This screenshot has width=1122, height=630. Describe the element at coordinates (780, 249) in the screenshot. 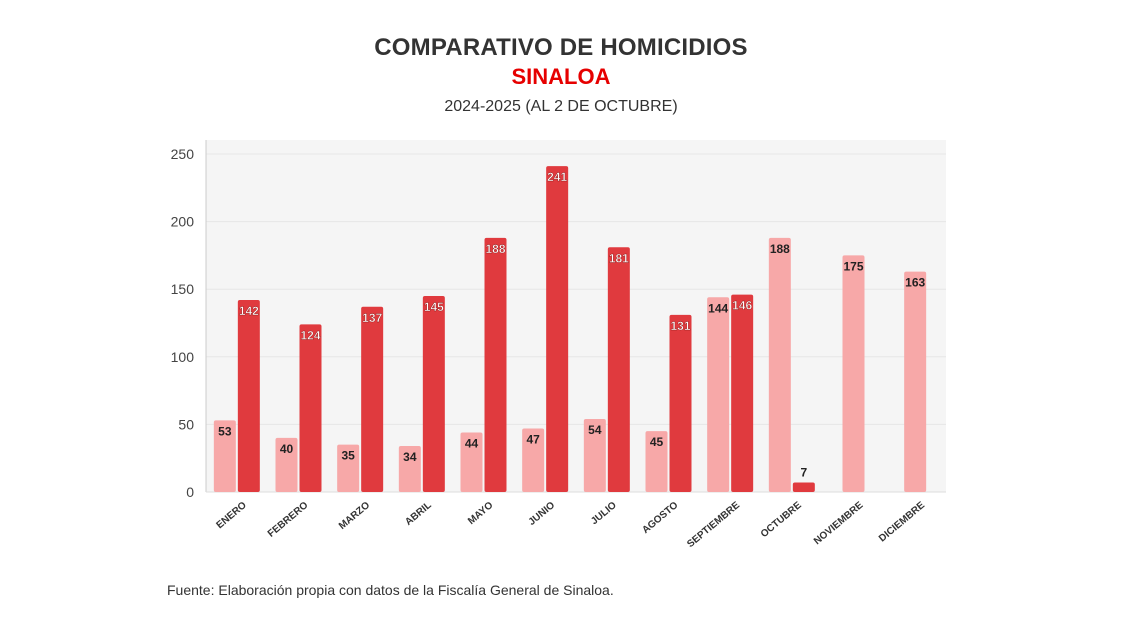

I see `data-label-2024: 188` at that location.